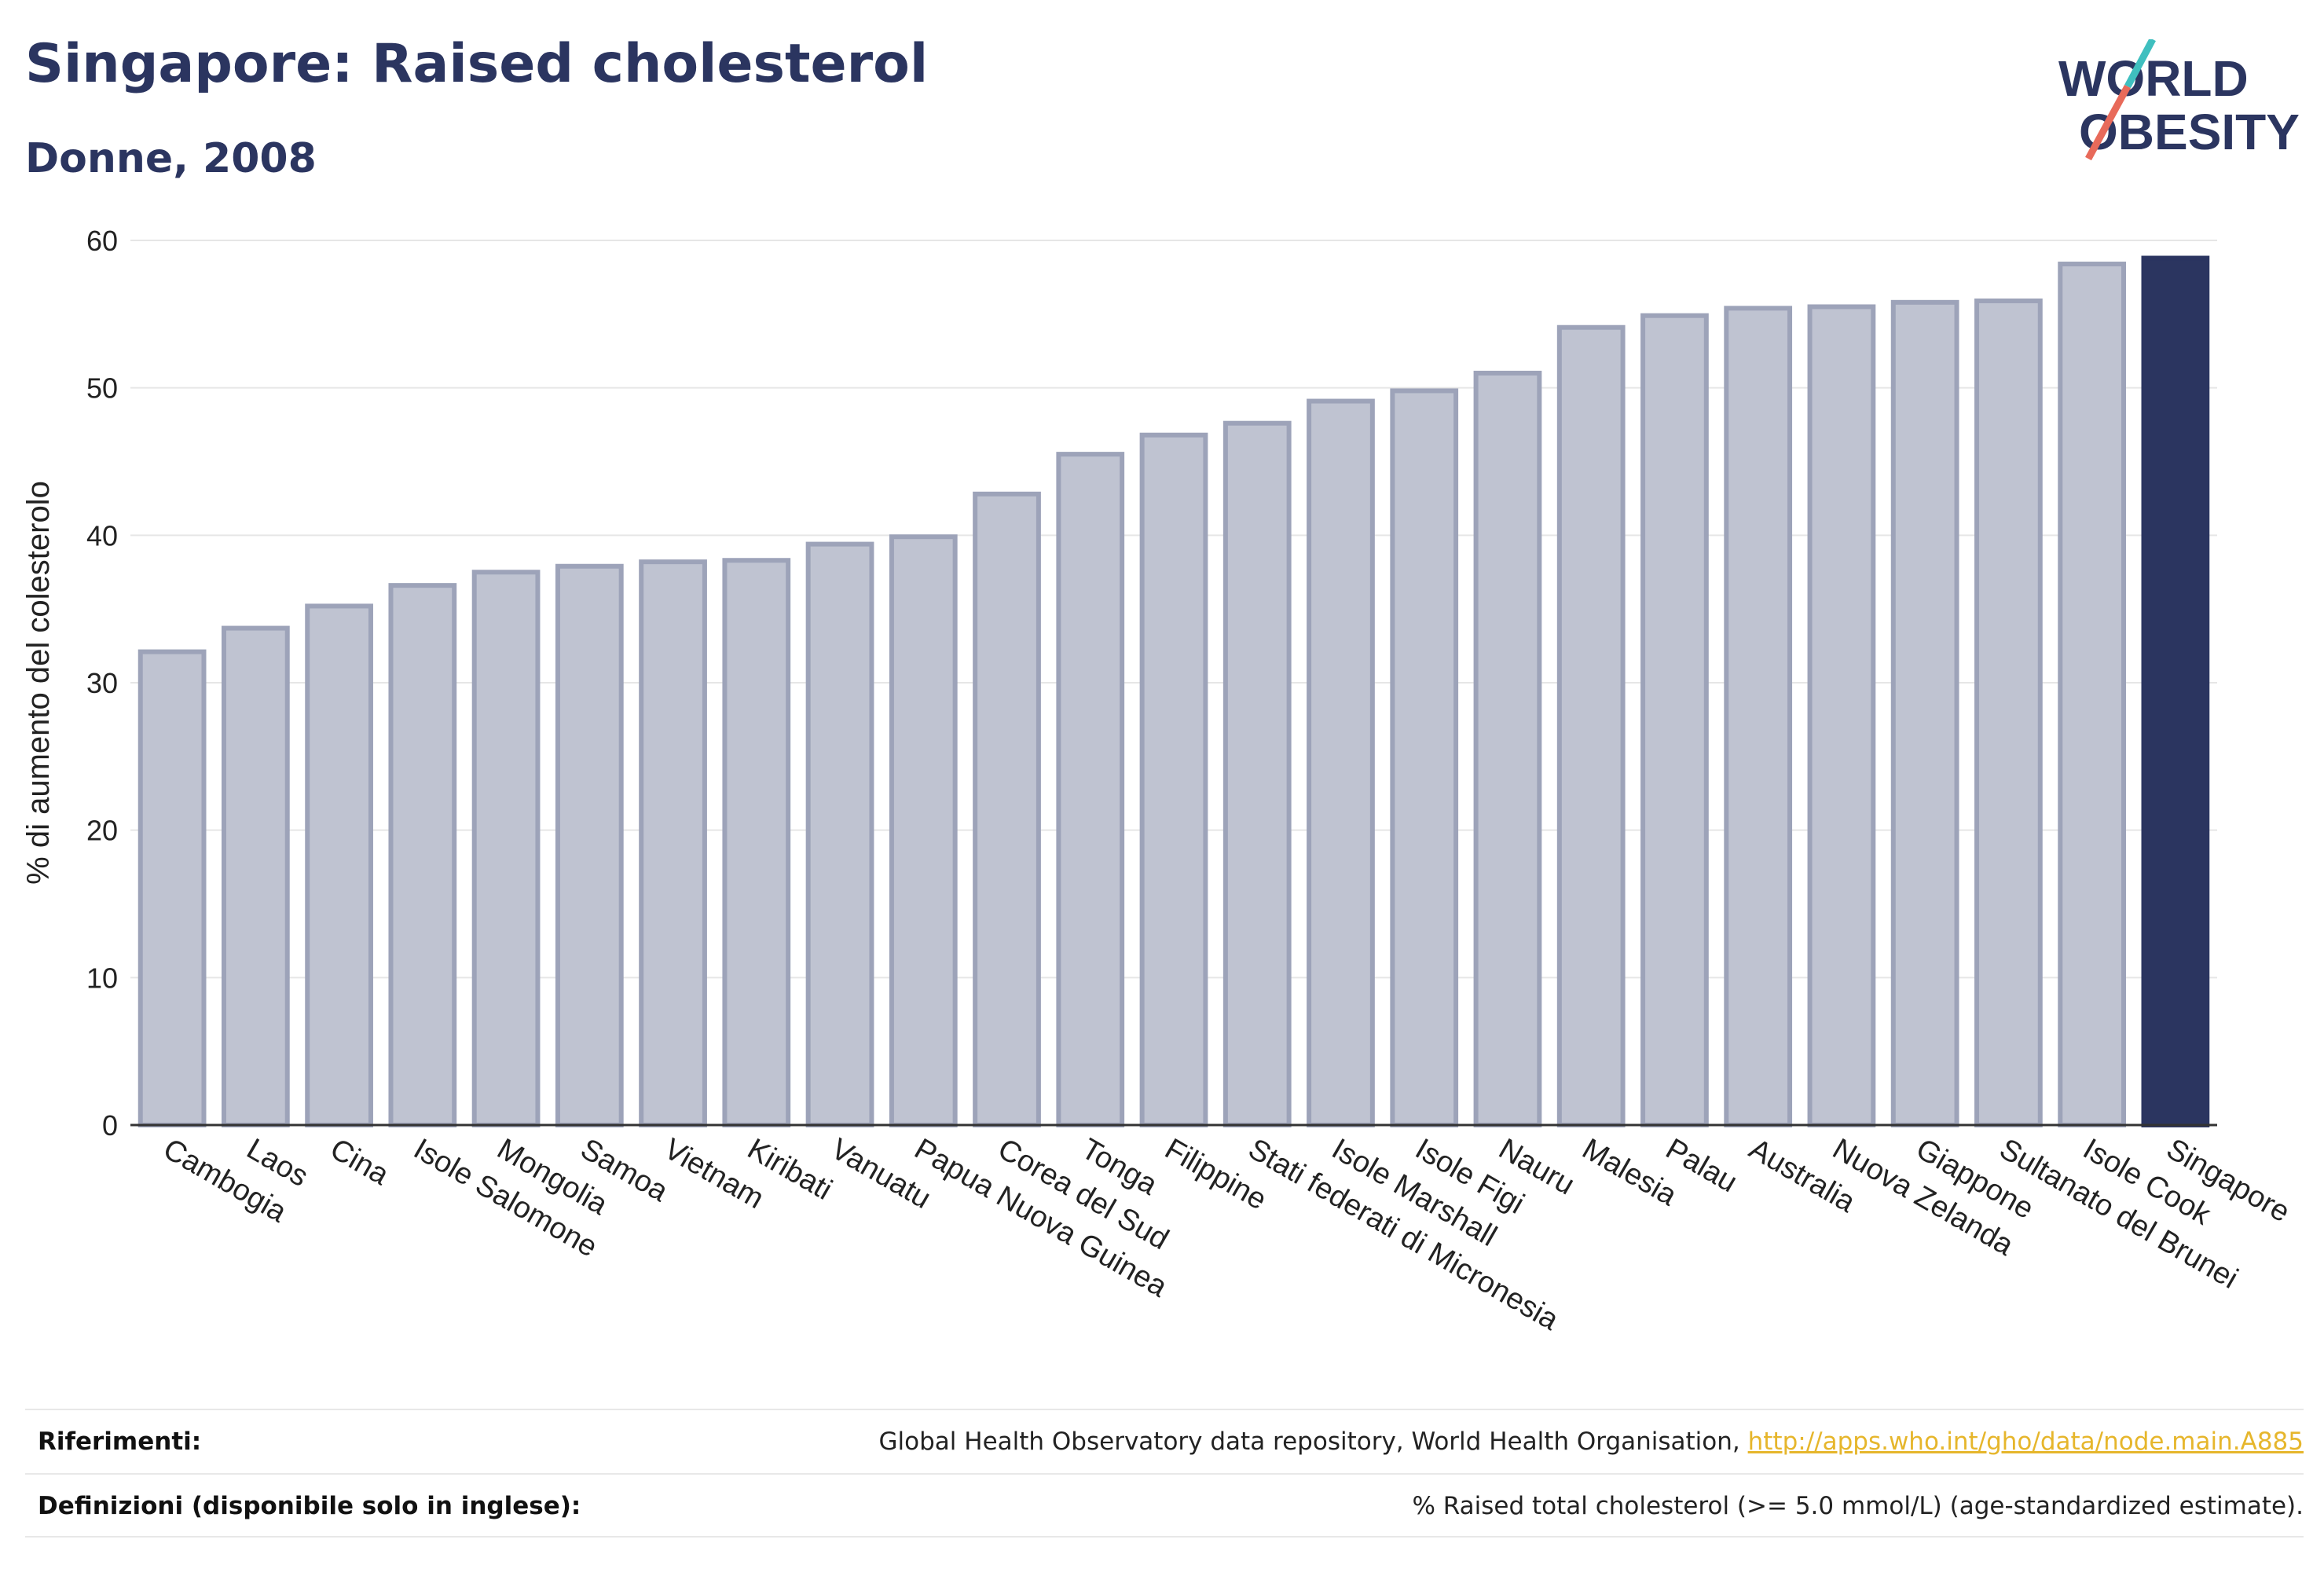 The height and width of the screenshot is (1576, 2324). I want to click on bar-isole-cook, so click(2092, 695).